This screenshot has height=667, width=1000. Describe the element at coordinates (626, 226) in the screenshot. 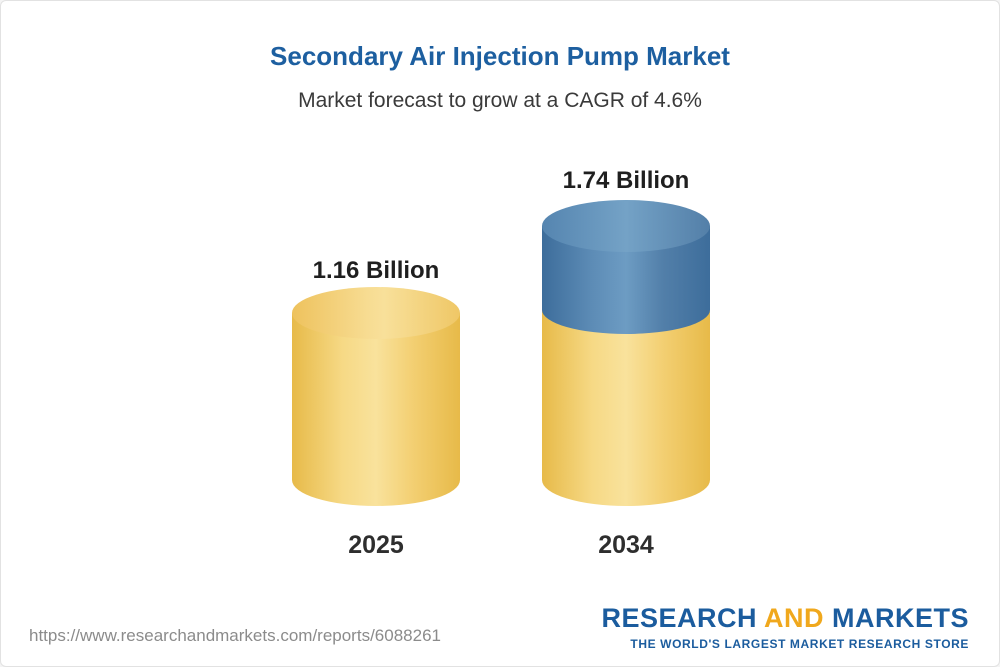

I see `bar-2034-top-face` at that location.